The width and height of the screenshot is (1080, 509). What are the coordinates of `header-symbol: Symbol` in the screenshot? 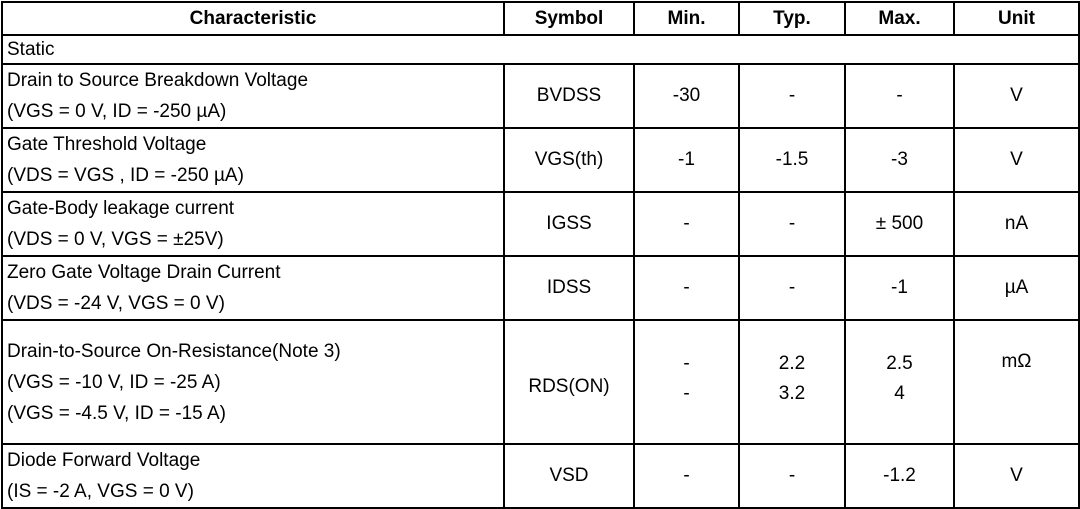 It's located at (569, 18).